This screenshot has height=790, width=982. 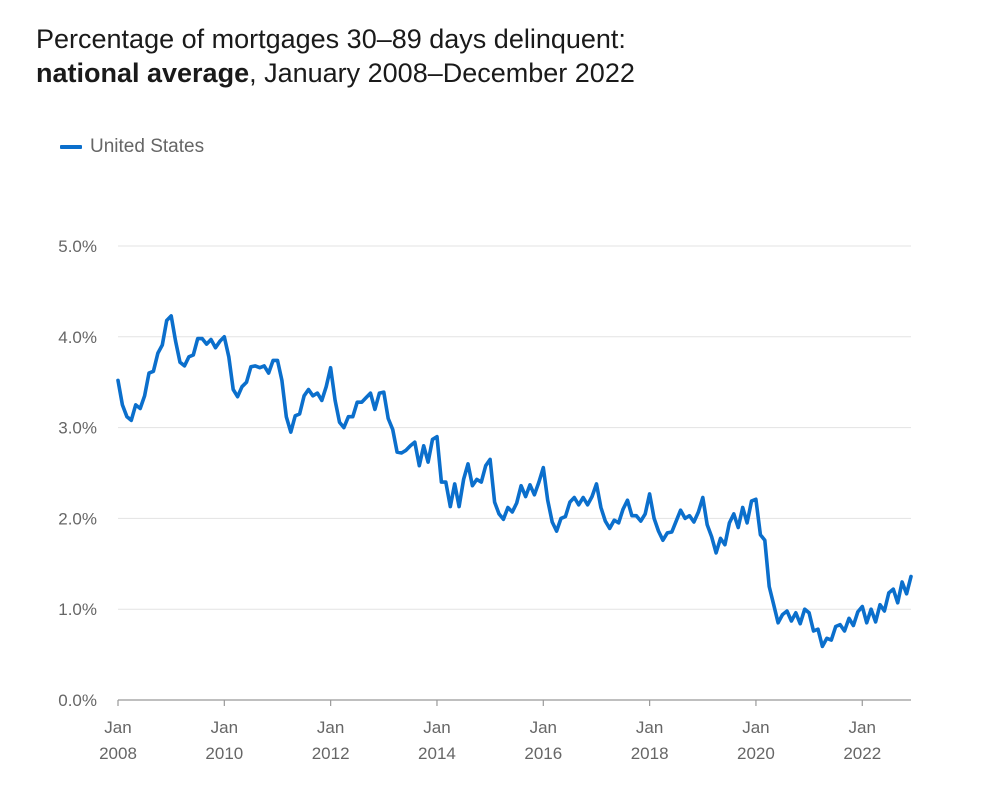 I want to click on y-tick-label: 3.0%, so click(x=77, y=428).